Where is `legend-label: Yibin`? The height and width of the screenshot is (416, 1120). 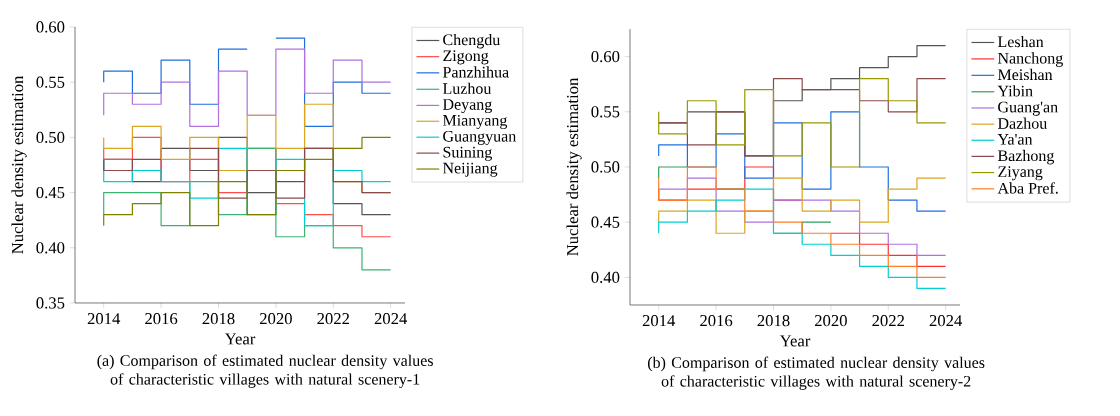
legend-label: Yibin is located at coordinates (1015, 91).